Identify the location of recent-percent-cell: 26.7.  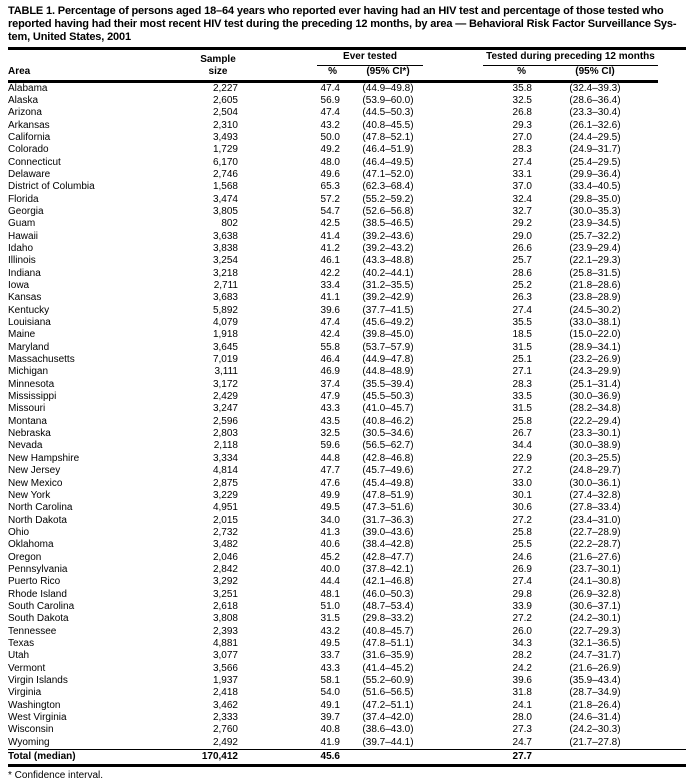
(522, 434).